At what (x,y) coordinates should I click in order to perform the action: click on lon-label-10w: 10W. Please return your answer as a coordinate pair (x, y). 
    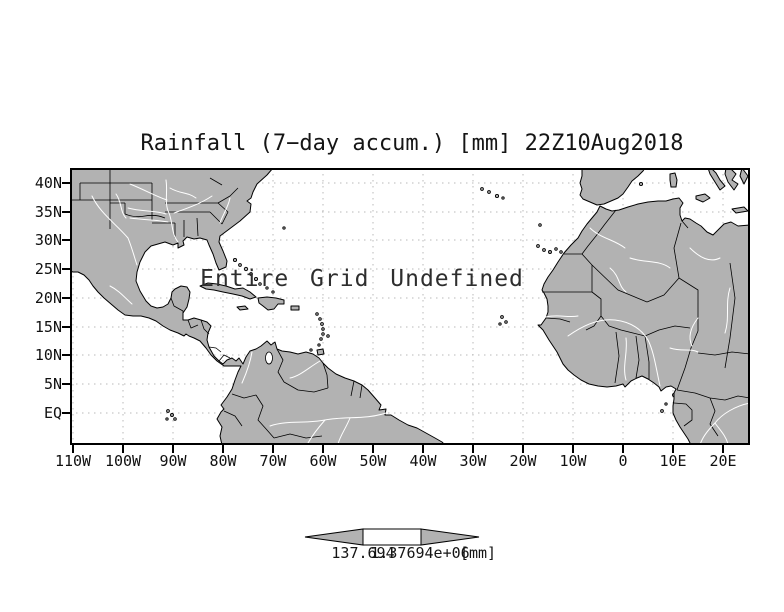
    Looking at the image, I should click on (573, 461).